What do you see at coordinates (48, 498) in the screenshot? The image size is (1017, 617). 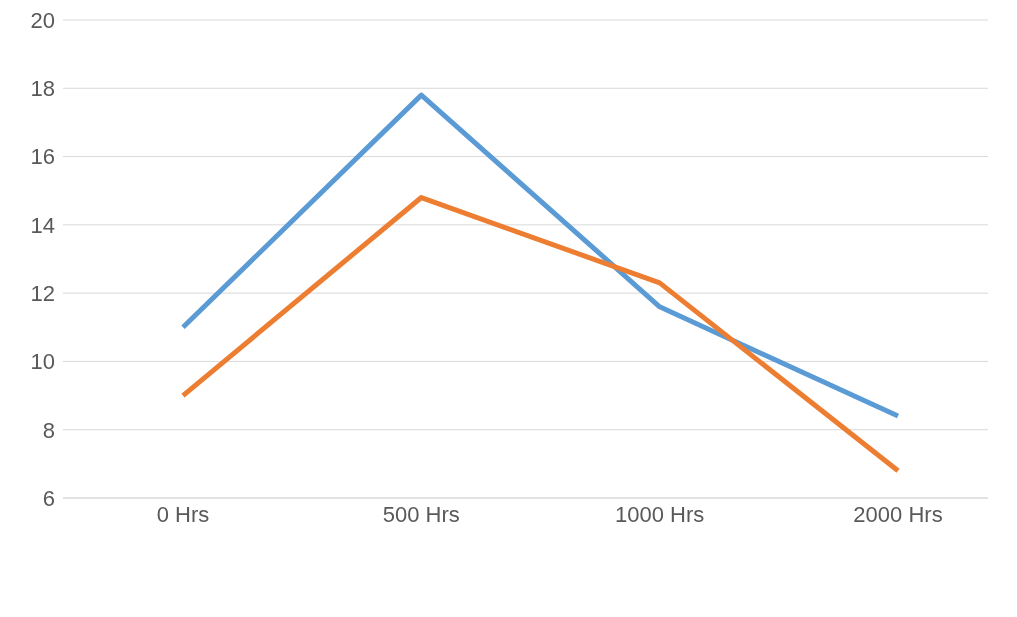 I see `y-tick-label: 6` at bounding box center [48, 498].